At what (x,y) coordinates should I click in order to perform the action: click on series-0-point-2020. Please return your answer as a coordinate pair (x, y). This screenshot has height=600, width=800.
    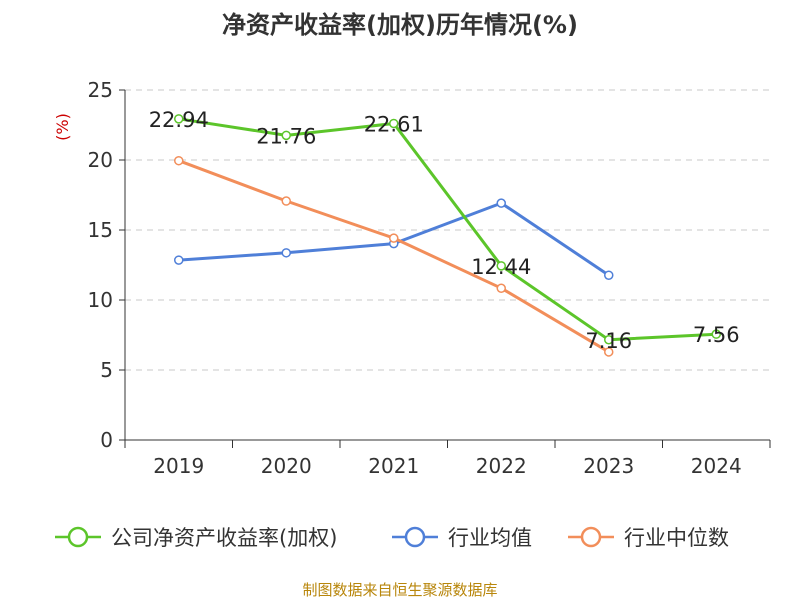
    Looking at the image, I should click on (286, 135).